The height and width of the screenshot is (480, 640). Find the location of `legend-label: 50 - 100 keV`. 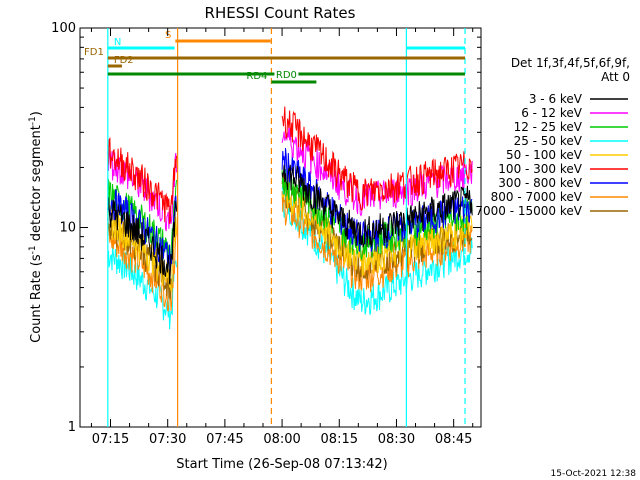

legend-label: 50 - 100 keV is located at coordinates (544, 155).